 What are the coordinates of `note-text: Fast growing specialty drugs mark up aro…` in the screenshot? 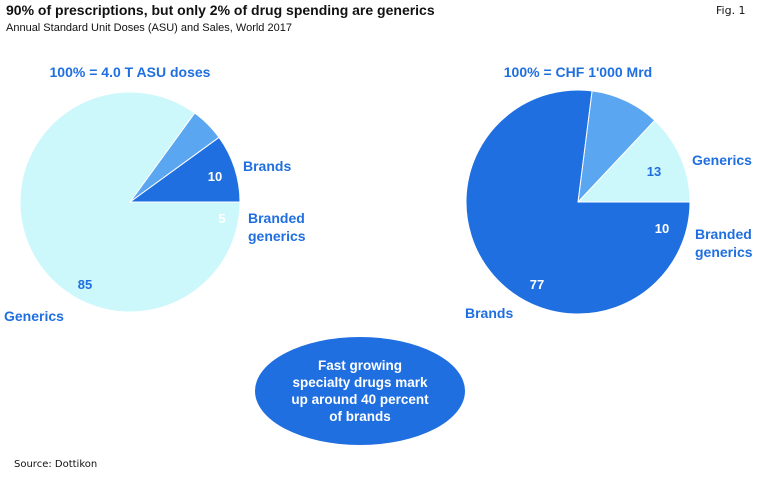 It's located at (360, 391).